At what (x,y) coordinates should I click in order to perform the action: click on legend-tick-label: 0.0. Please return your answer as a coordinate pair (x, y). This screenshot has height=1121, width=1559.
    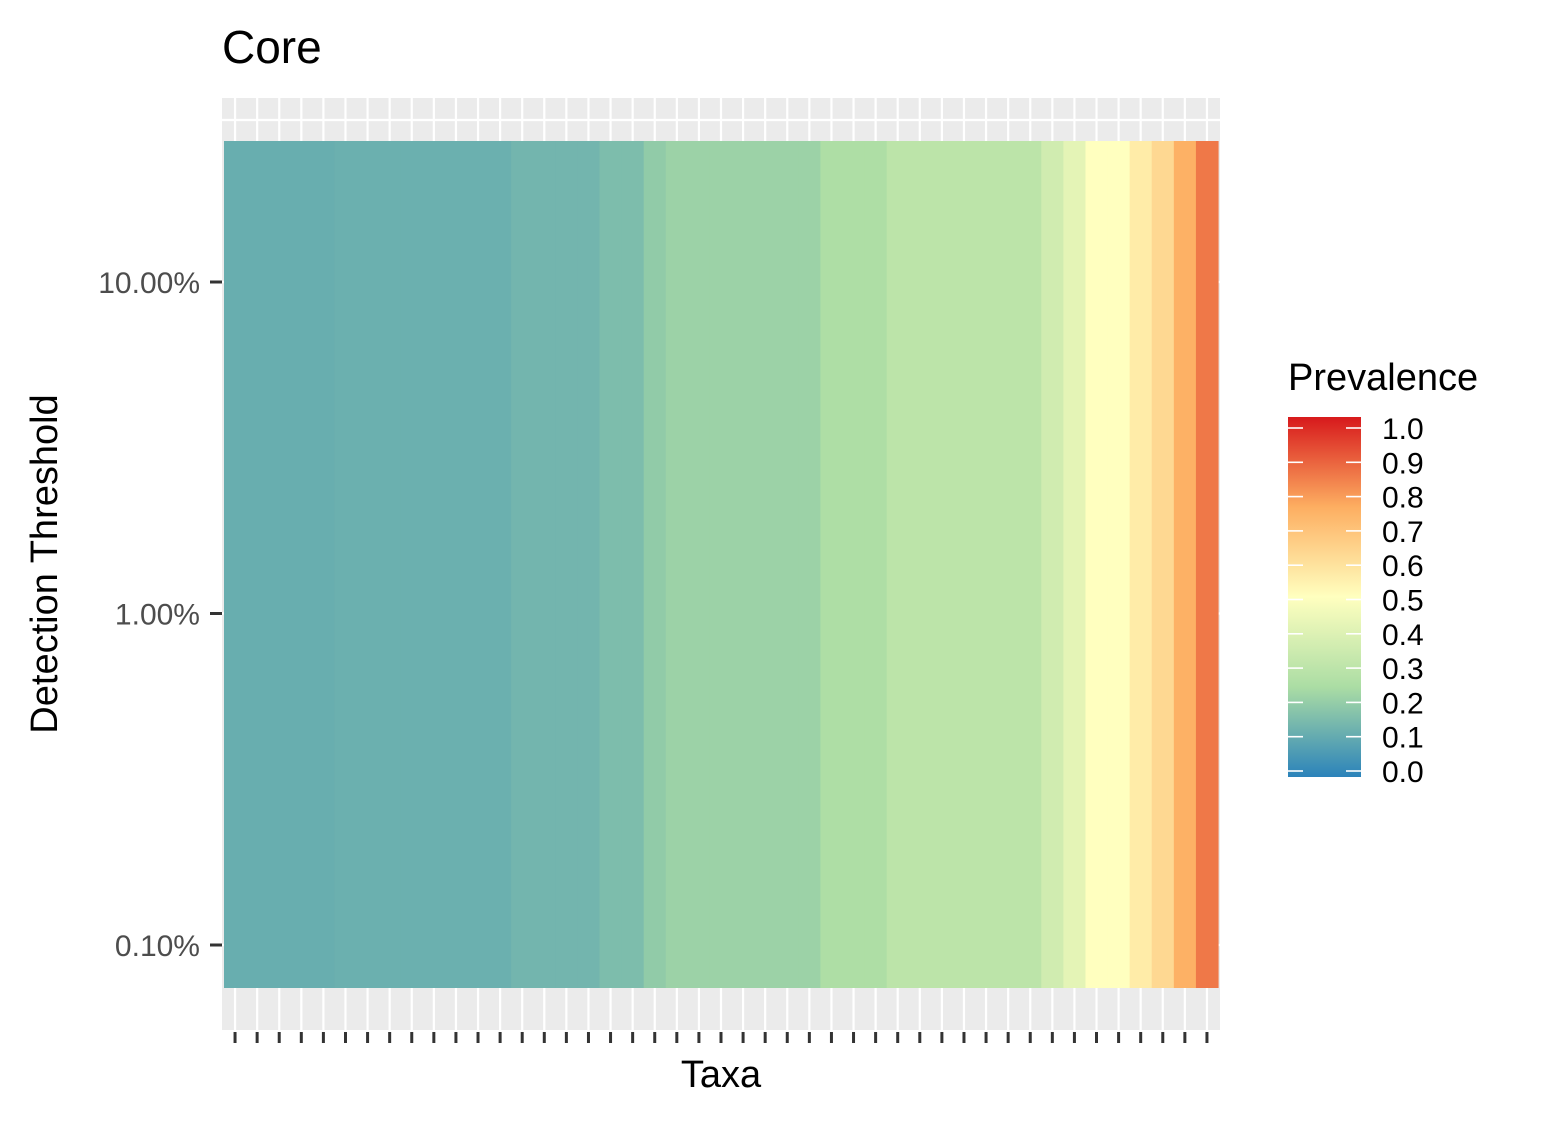
    Looking at the image, I should click on (1403, 772).